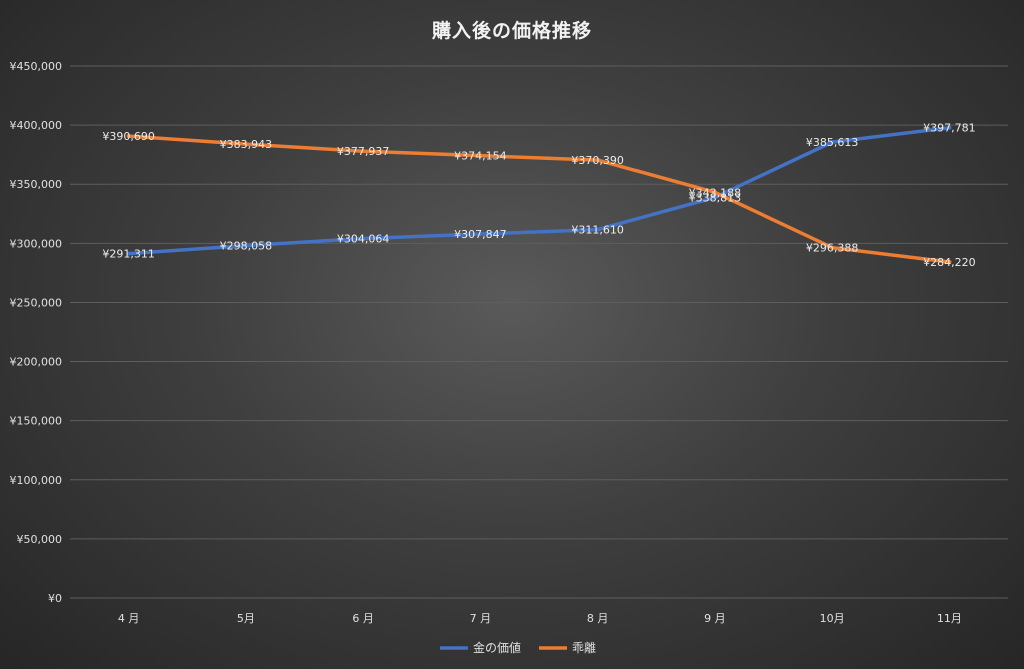 The height and width of the screenshot is (669, 1024). I want to click on x-tick-label: 8 月, so click(598, 618).